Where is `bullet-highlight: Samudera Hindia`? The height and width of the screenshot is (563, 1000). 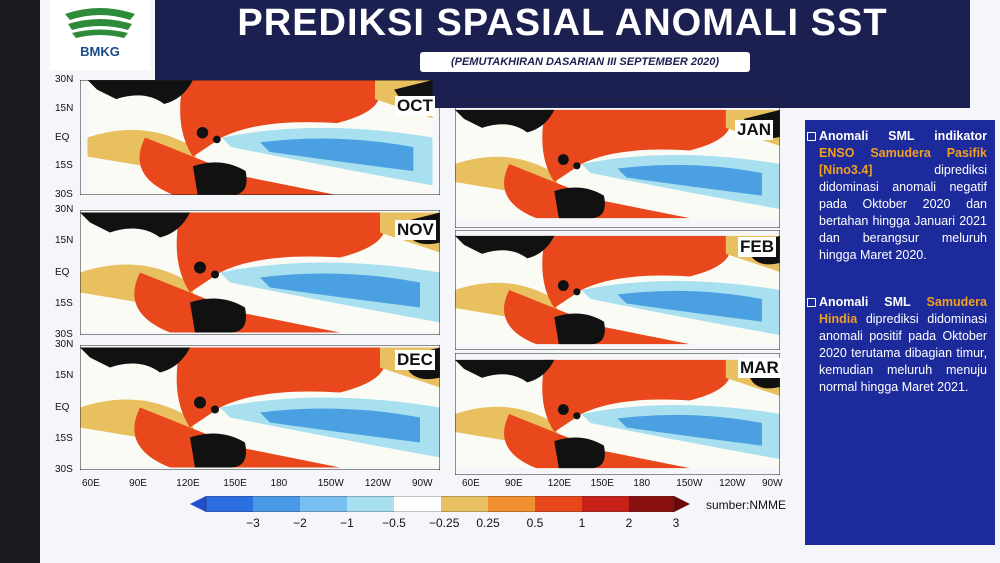
bullet-highlight: Samudera Hindia is located at coordinates (903, 310).